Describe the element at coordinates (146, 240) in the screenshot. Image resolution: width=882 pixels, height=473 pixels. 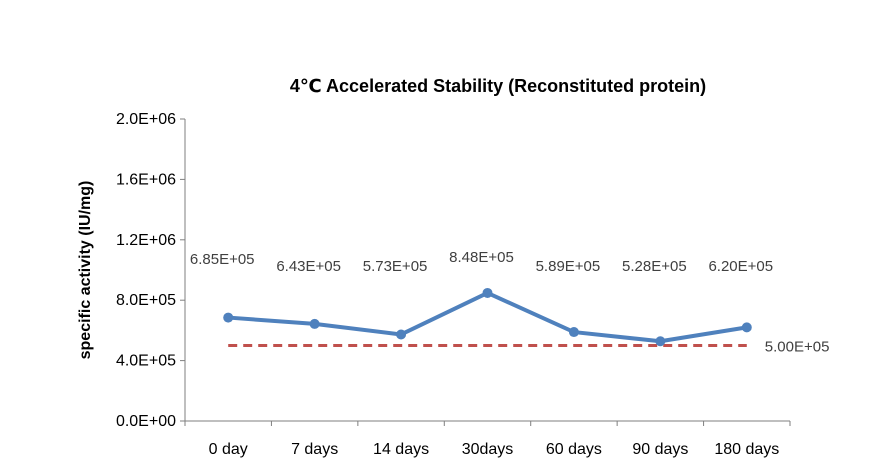
I see `y-tick-label: 1.2E+06` at that location.